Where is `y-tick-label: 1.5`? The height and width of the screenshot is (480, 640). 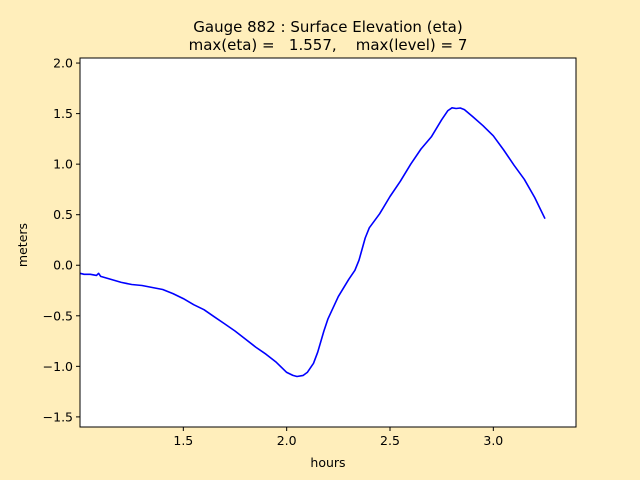
y-tick-label: 1.5 is located at coordinates (63, 113).